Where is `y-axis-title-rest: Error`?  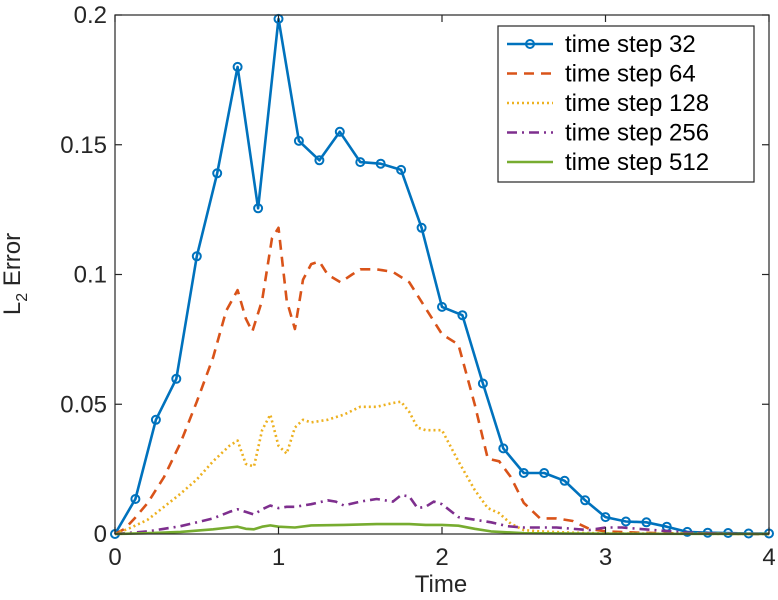
y-axis-title-rest: Error is located at coordinates (13, 263).